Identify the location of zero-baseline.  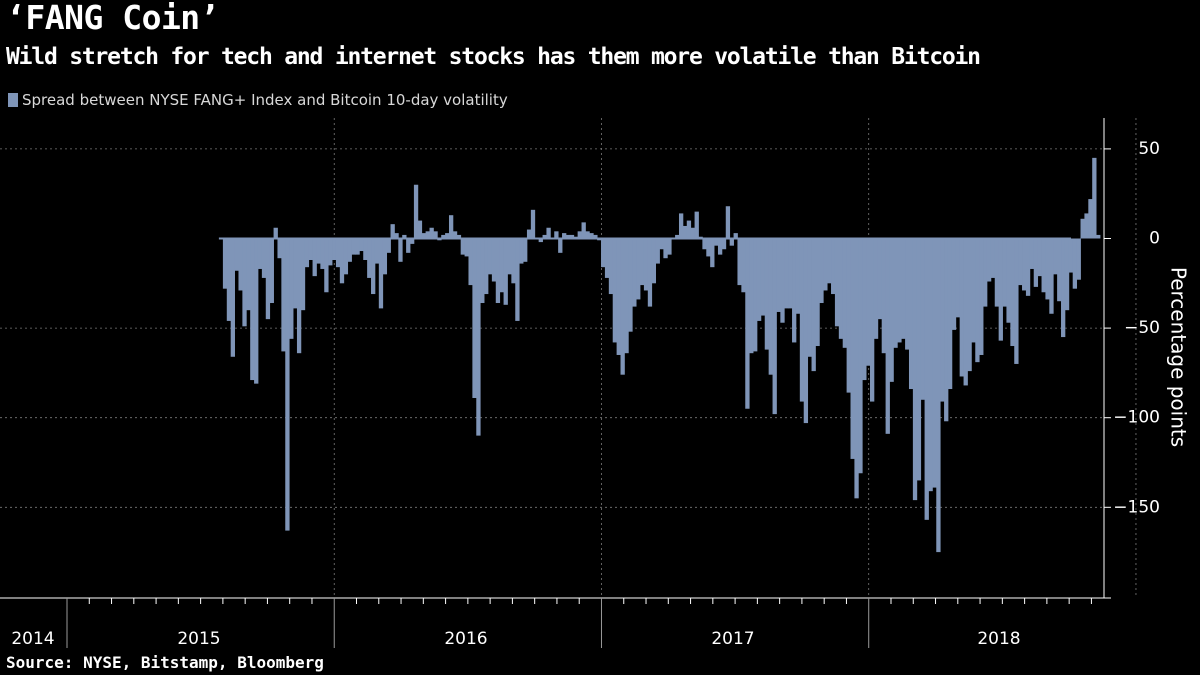
(644, 238).